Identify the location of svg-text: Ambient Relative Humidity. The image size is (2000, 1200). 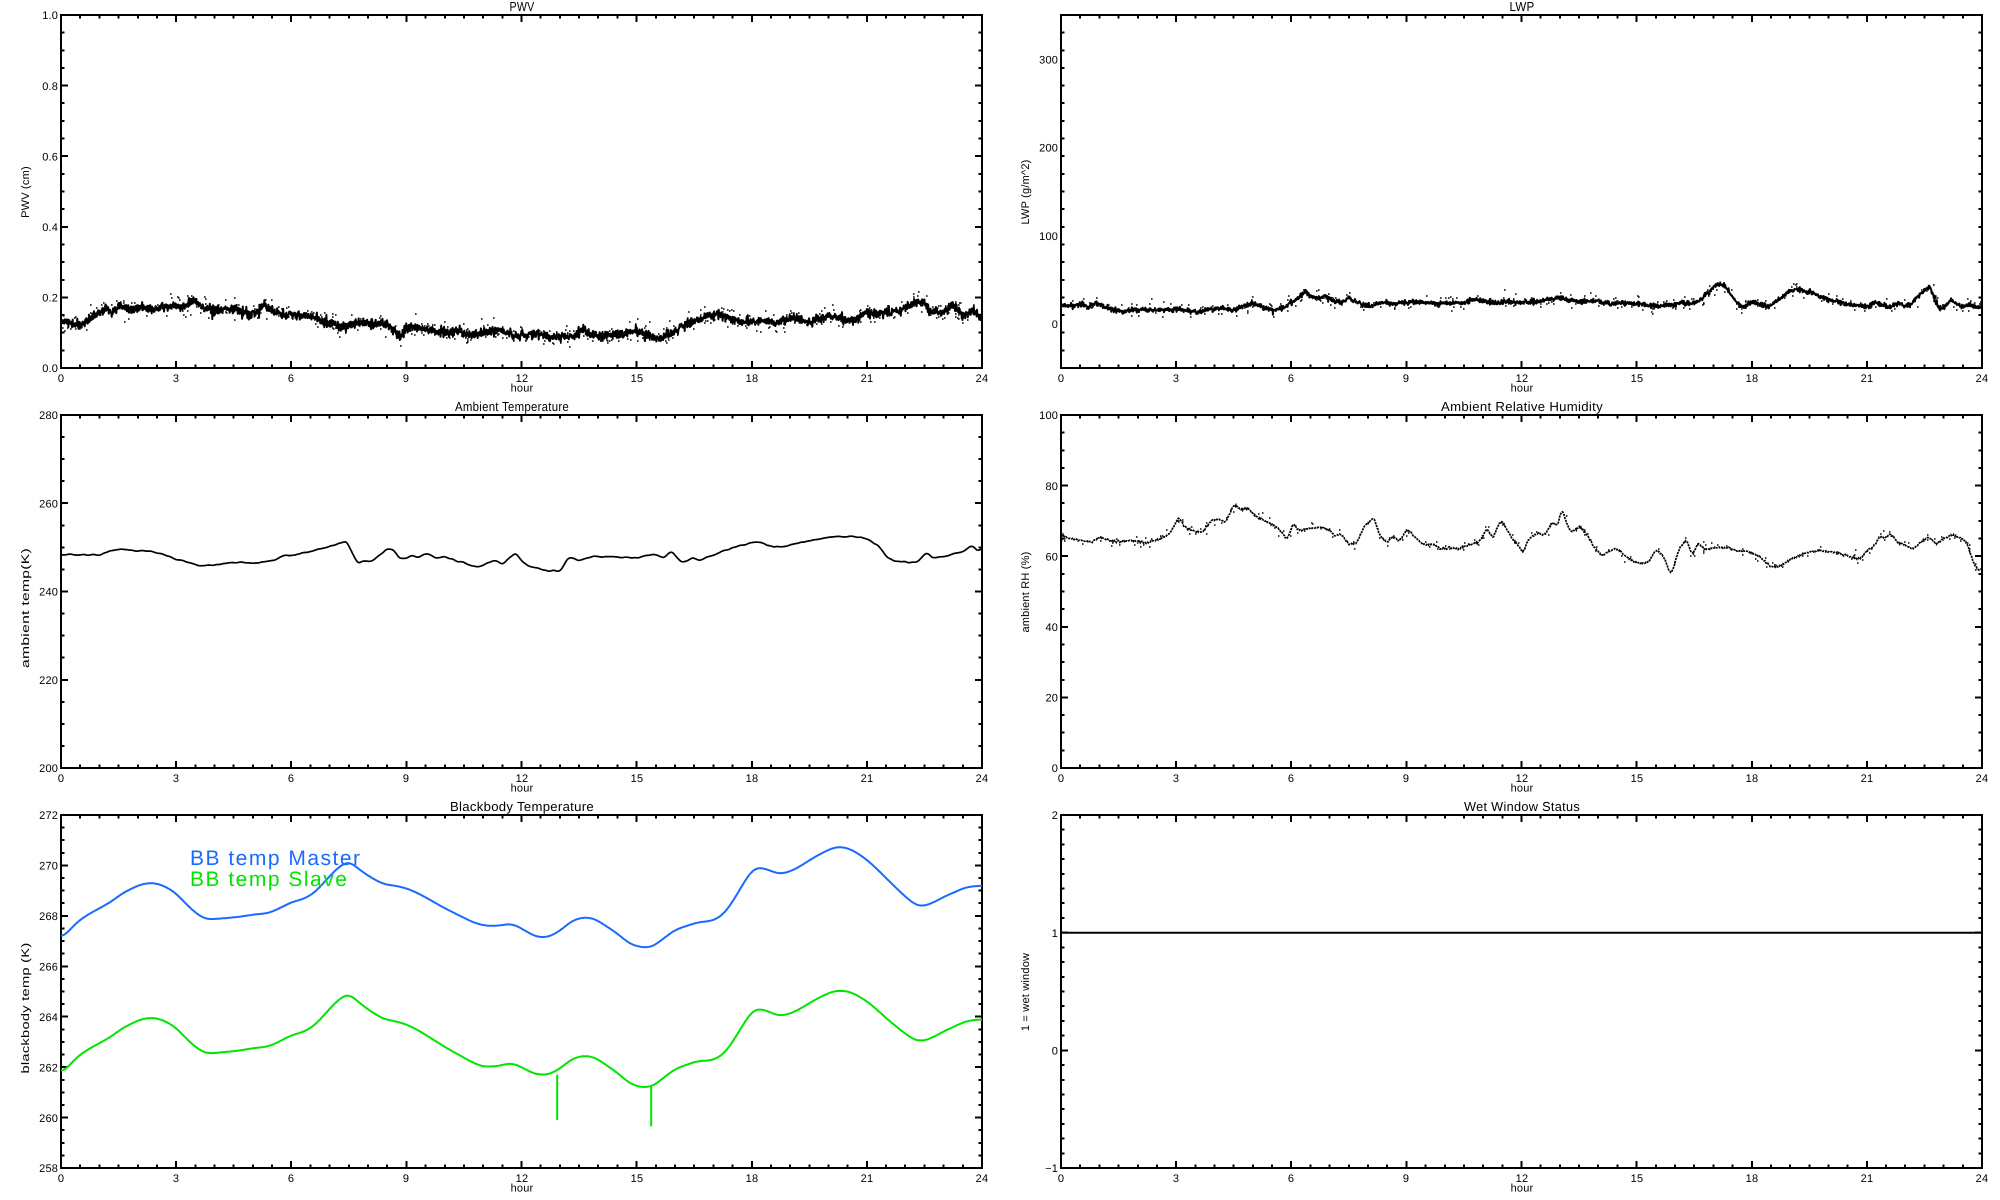
(1522, 406).